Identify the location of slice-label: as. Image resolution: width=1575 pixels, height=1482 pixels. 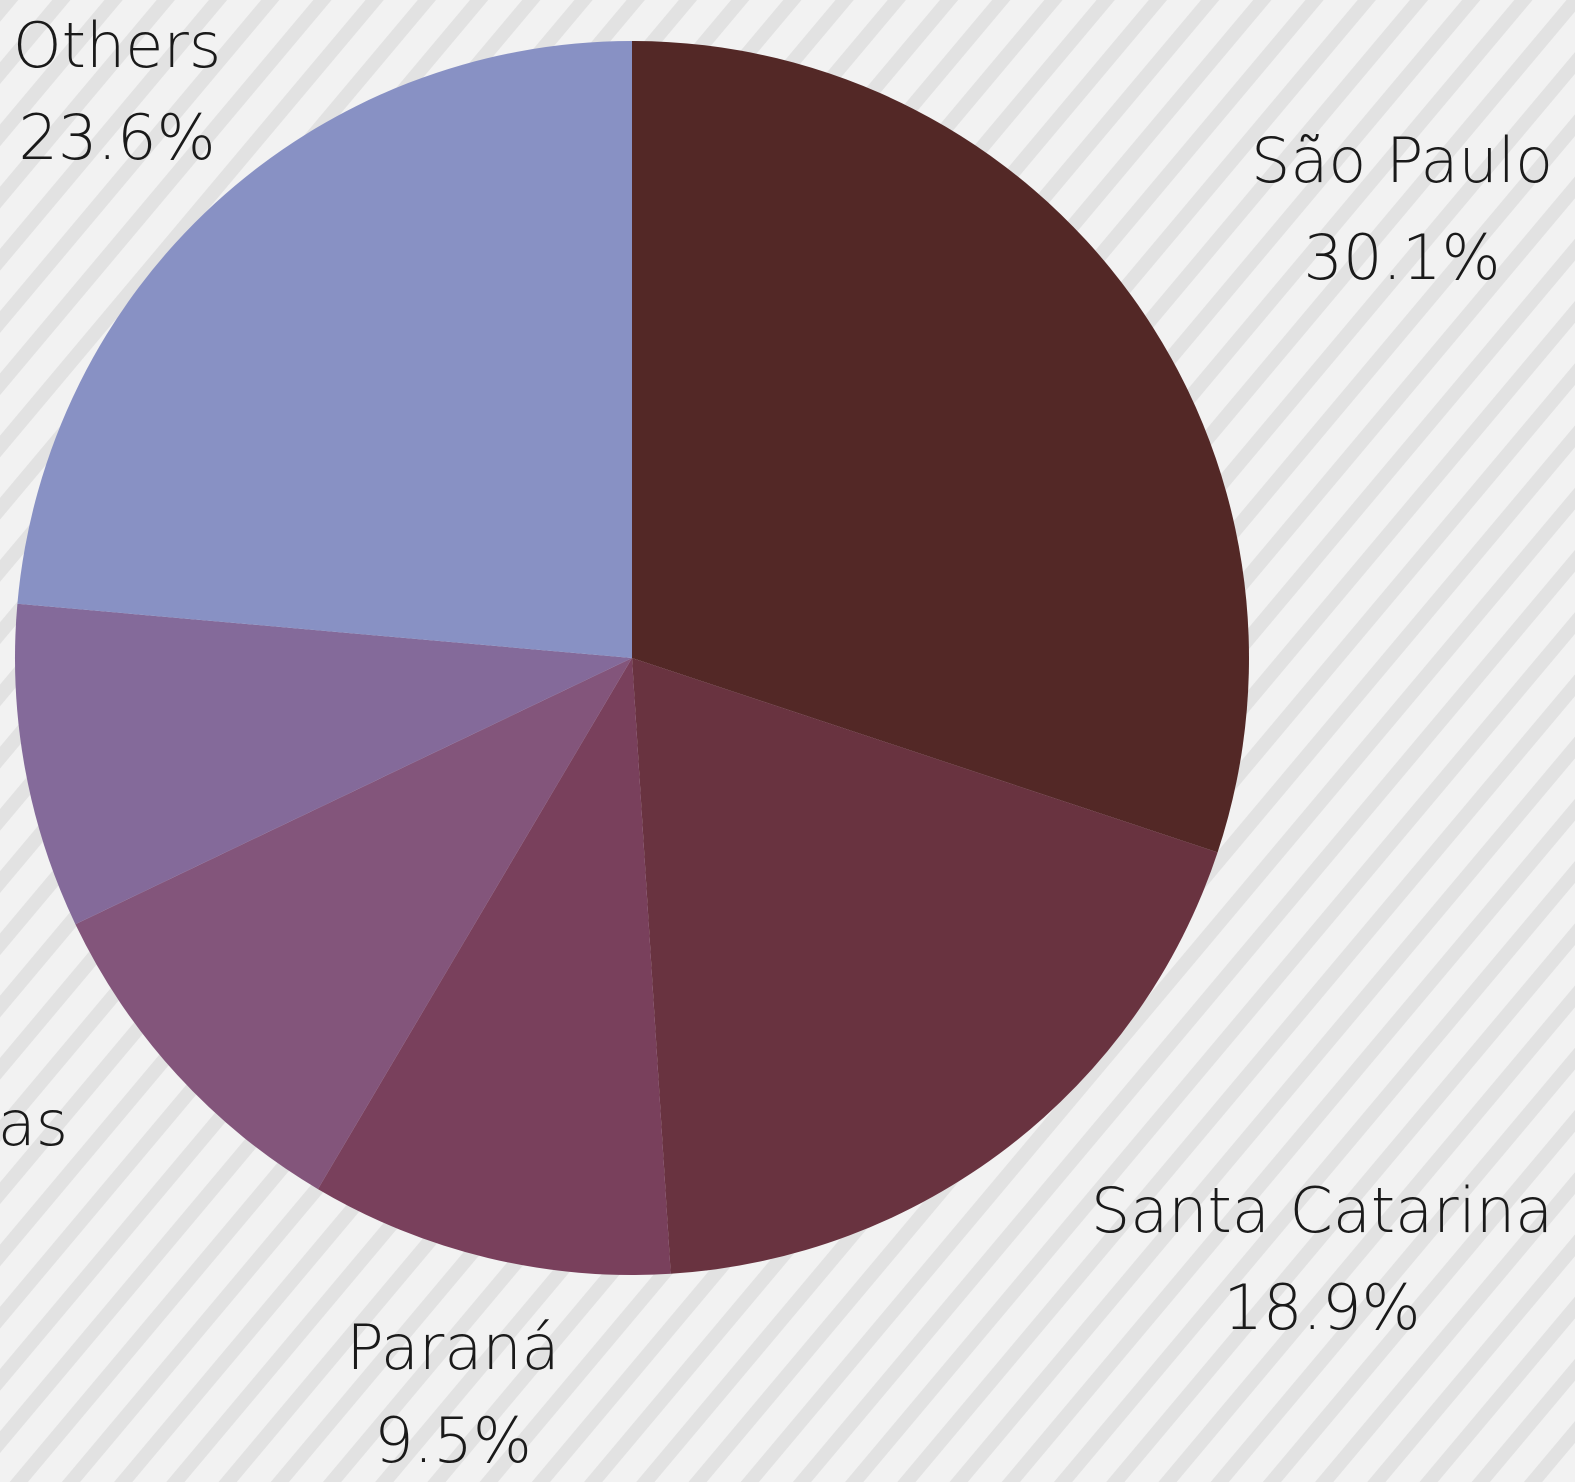
(34, 1123).